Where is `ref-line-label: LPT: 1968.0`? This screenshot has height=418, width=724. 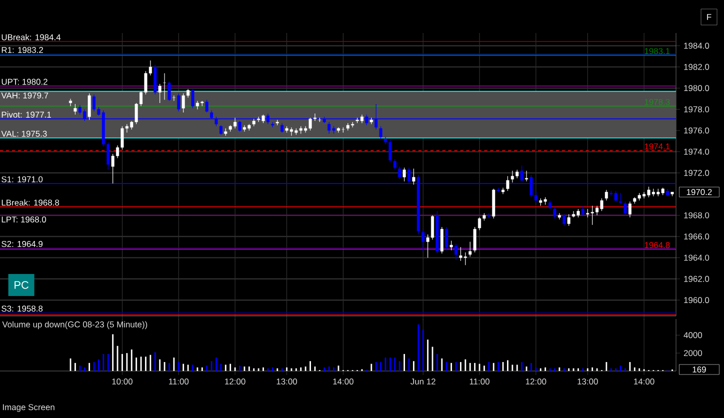
ref-line-label: LPT: 1968.0 is located at coordinates (24, 219).